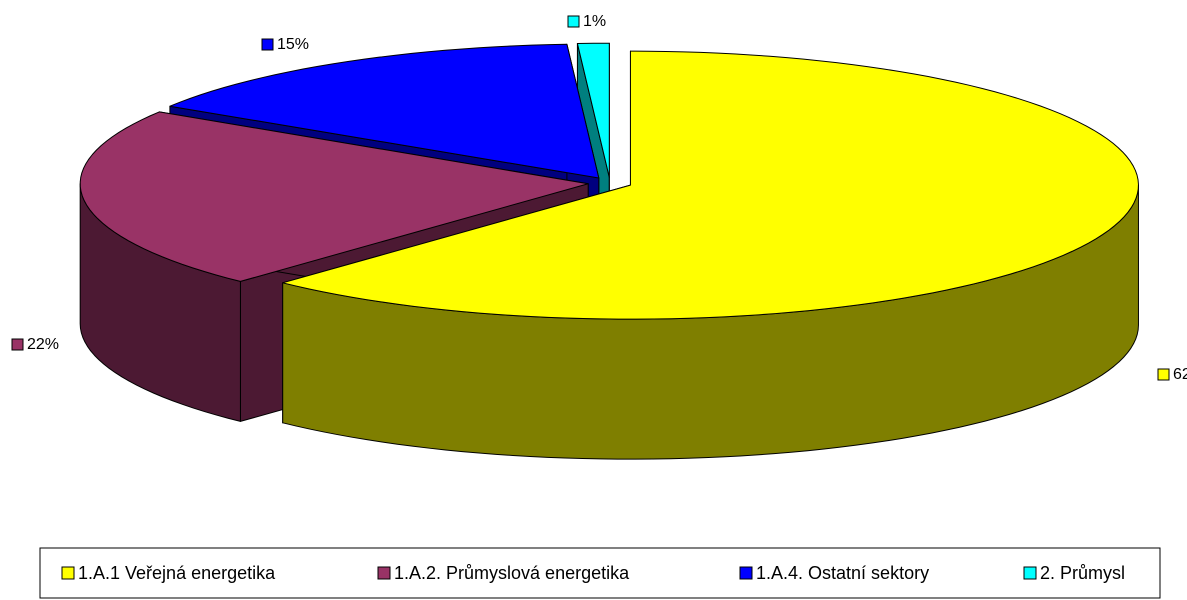 This screenshot has height=600, width=1187. I want to click on data-label: 15%, so click(293, 44).